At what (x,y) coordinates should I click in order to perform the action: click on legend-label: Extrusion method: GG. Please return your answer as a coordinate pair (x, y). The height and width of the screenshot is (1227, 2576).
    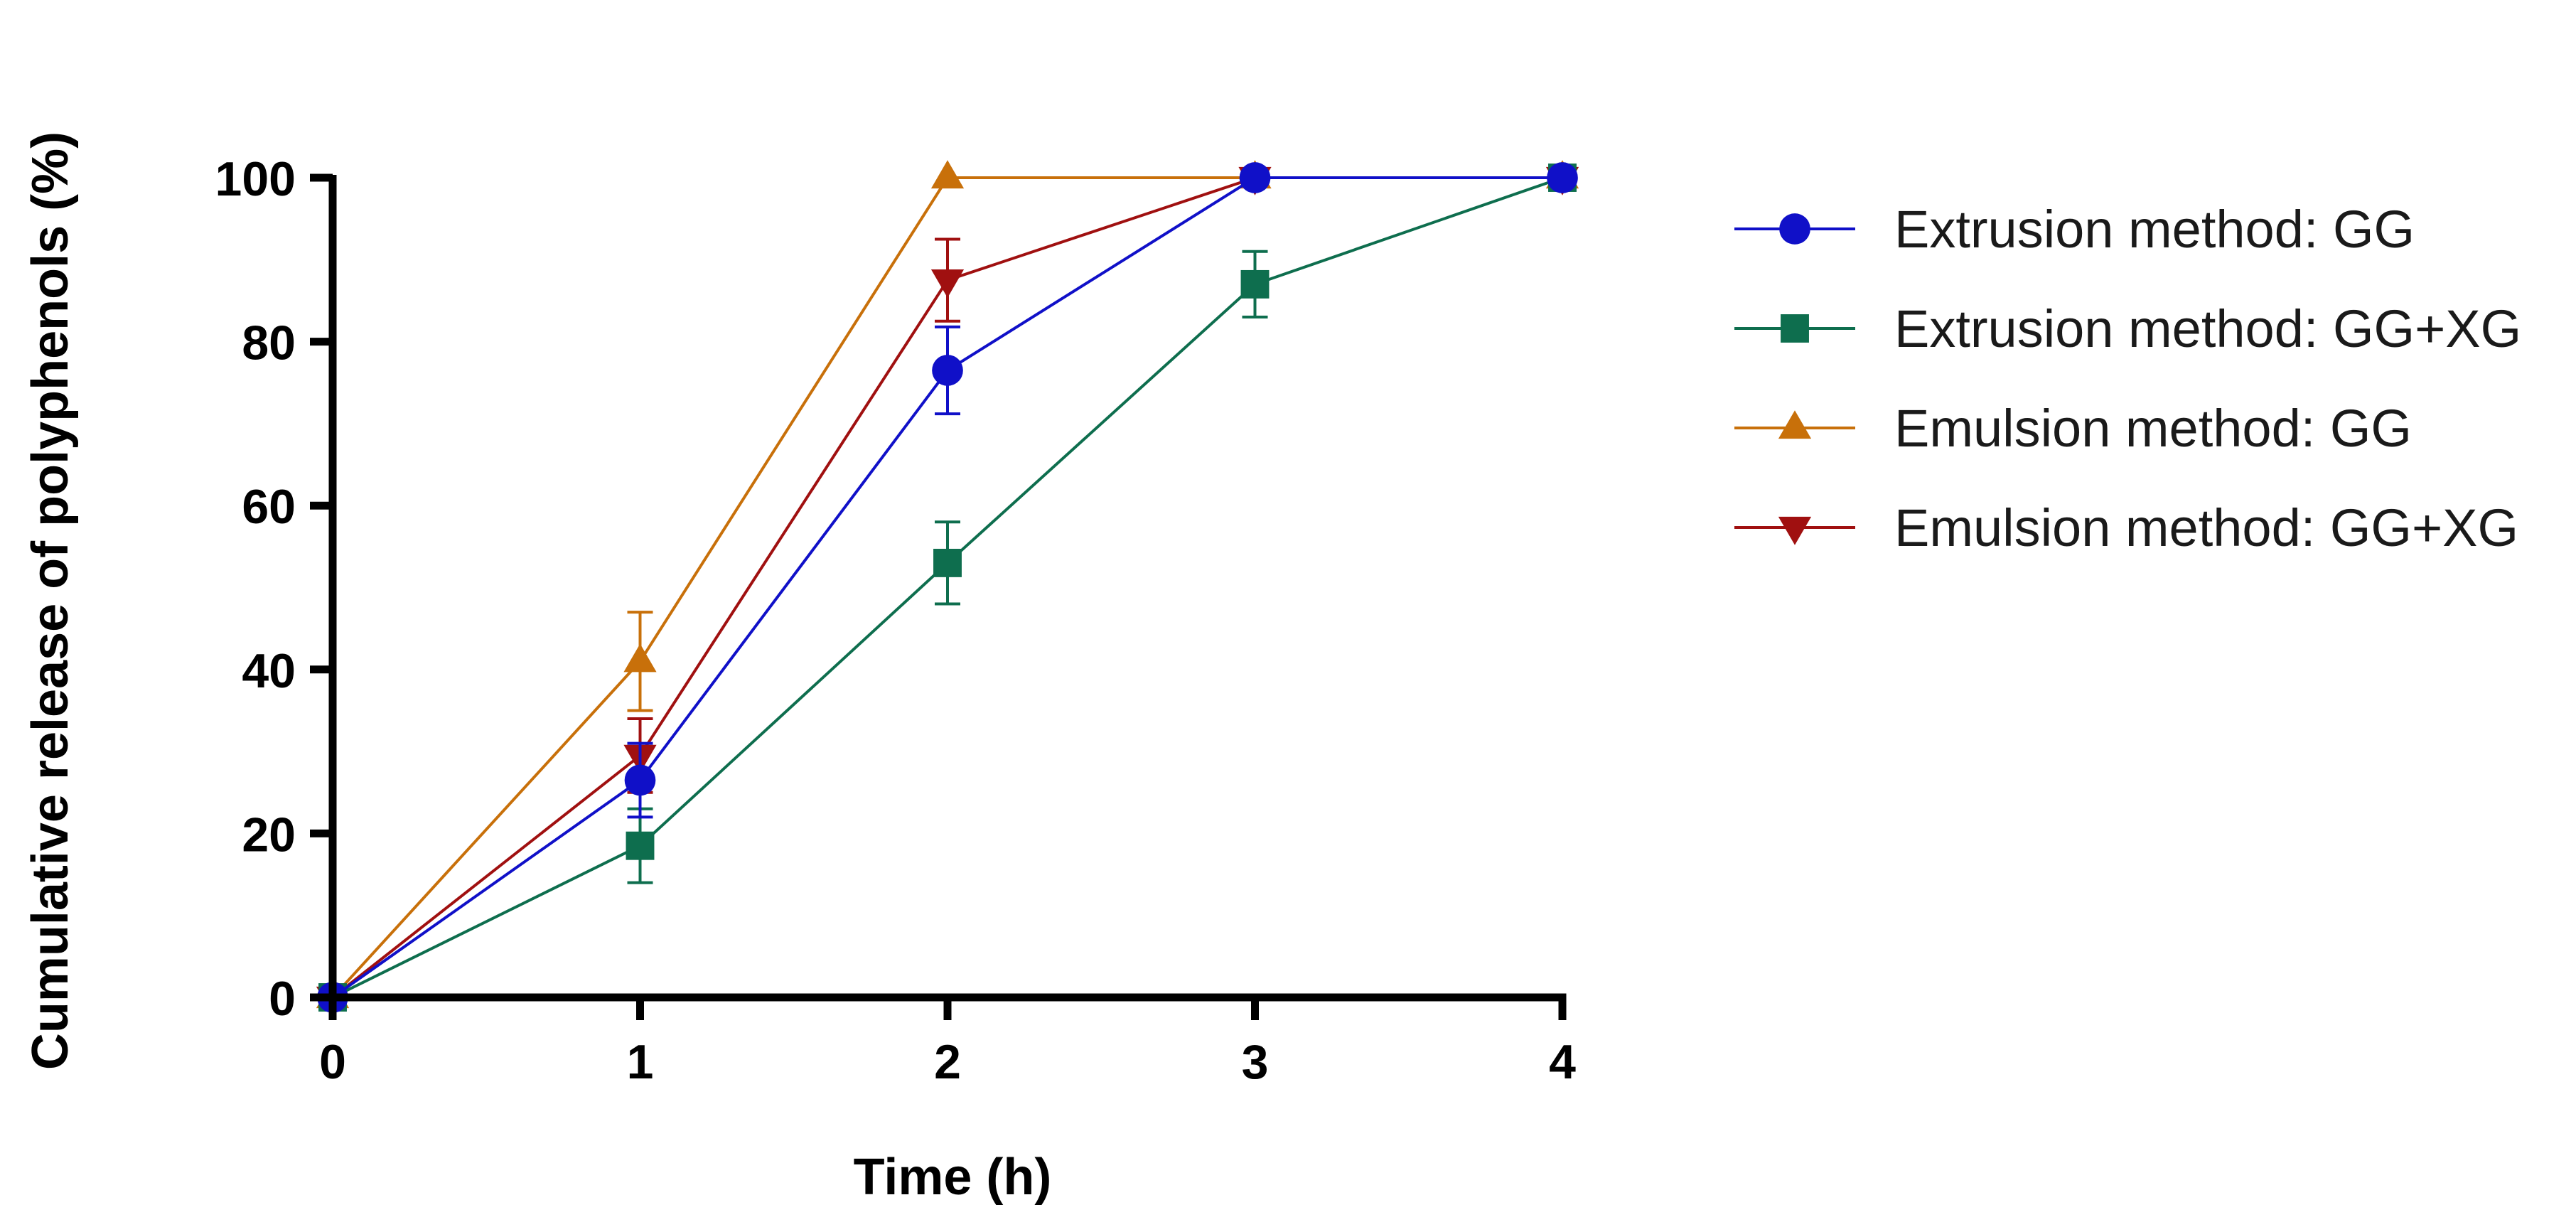
    Looking at the image, I should click on (2154, 229).